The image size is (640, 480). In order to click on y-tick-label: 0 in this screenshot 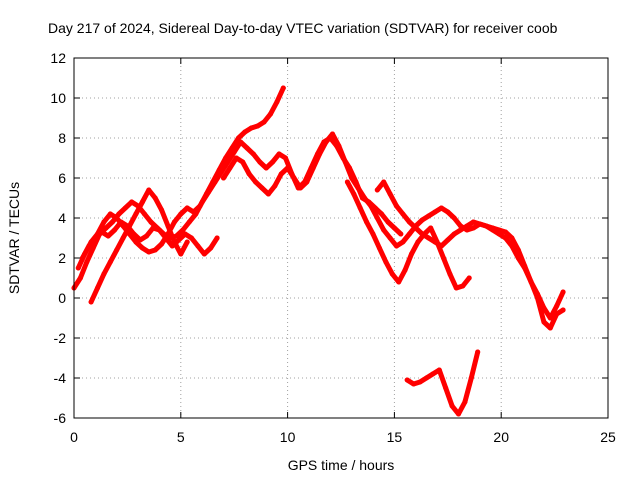, I will do `click(62, 298)`.